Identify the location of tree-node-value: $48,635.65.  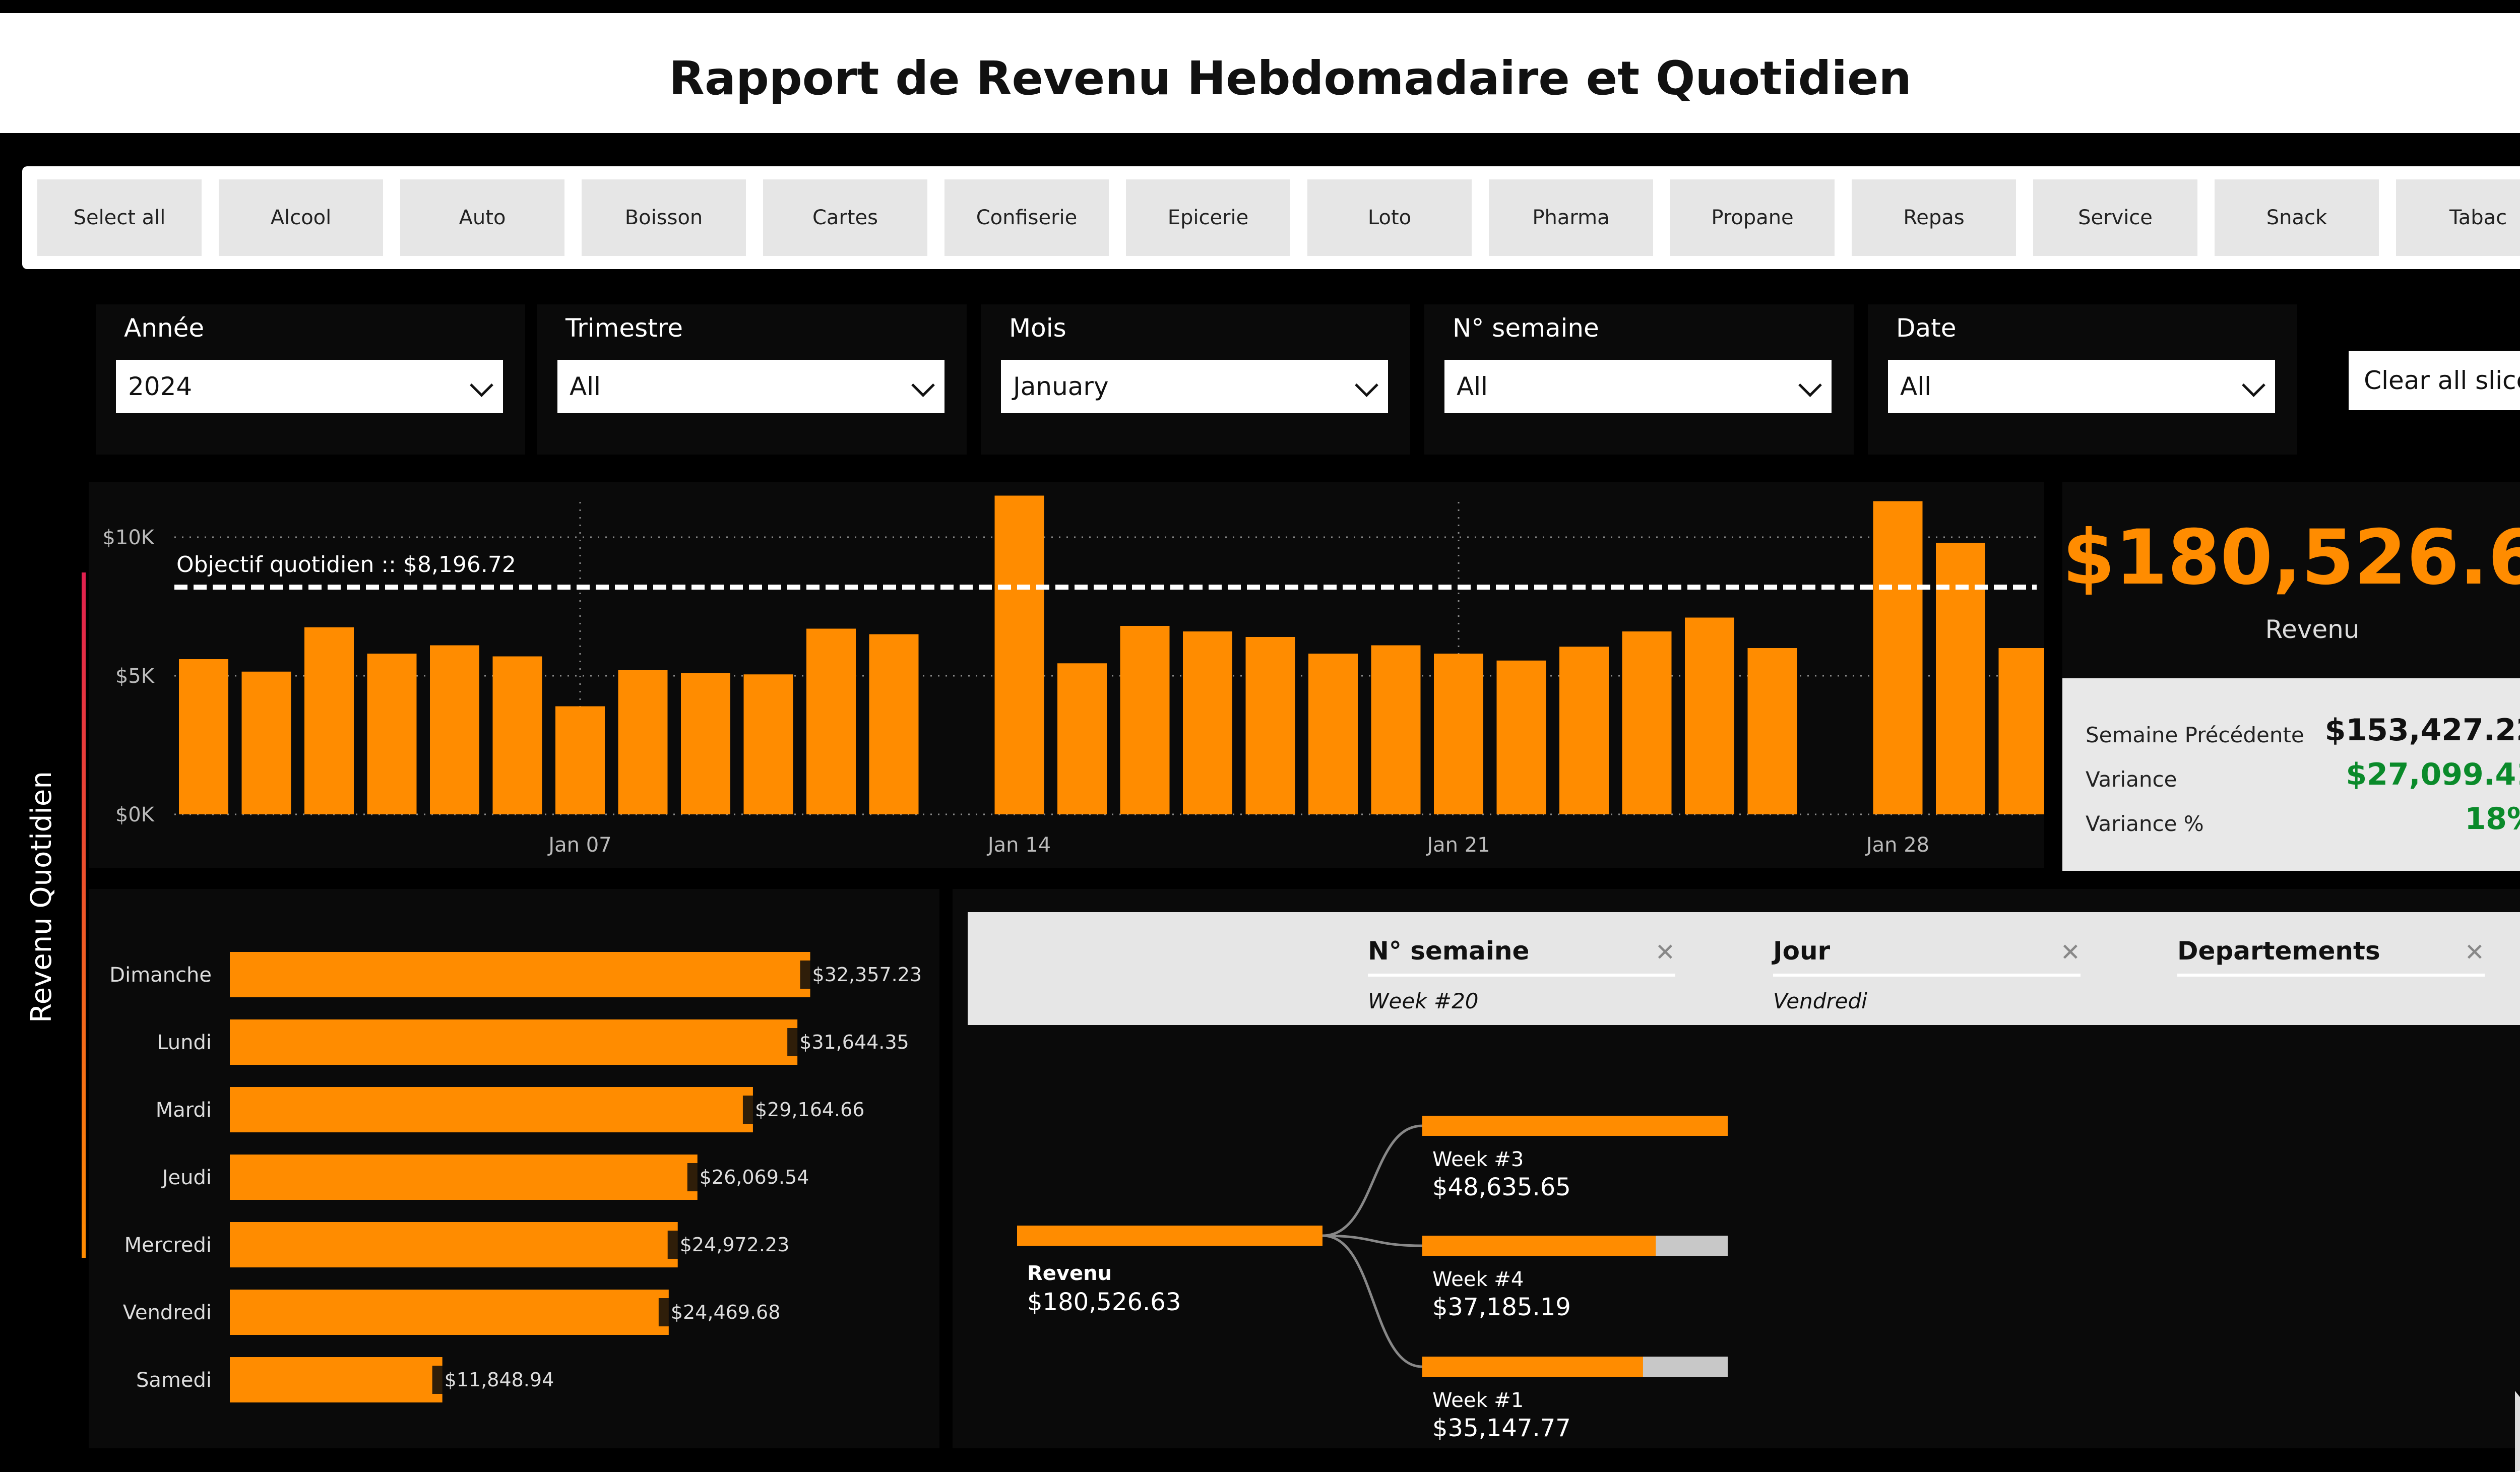
(1502, 1187).